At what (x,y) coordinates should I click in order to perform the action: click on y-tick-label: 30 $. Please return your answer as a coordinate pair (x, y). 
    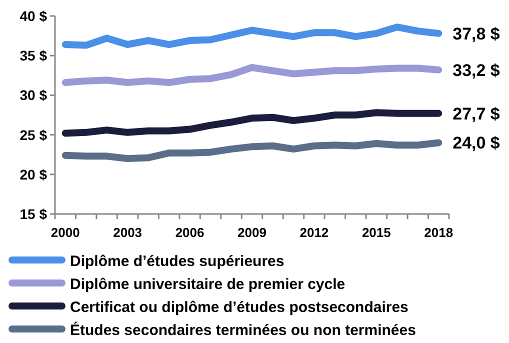
    Looking at the image, I should click on (34, 95).